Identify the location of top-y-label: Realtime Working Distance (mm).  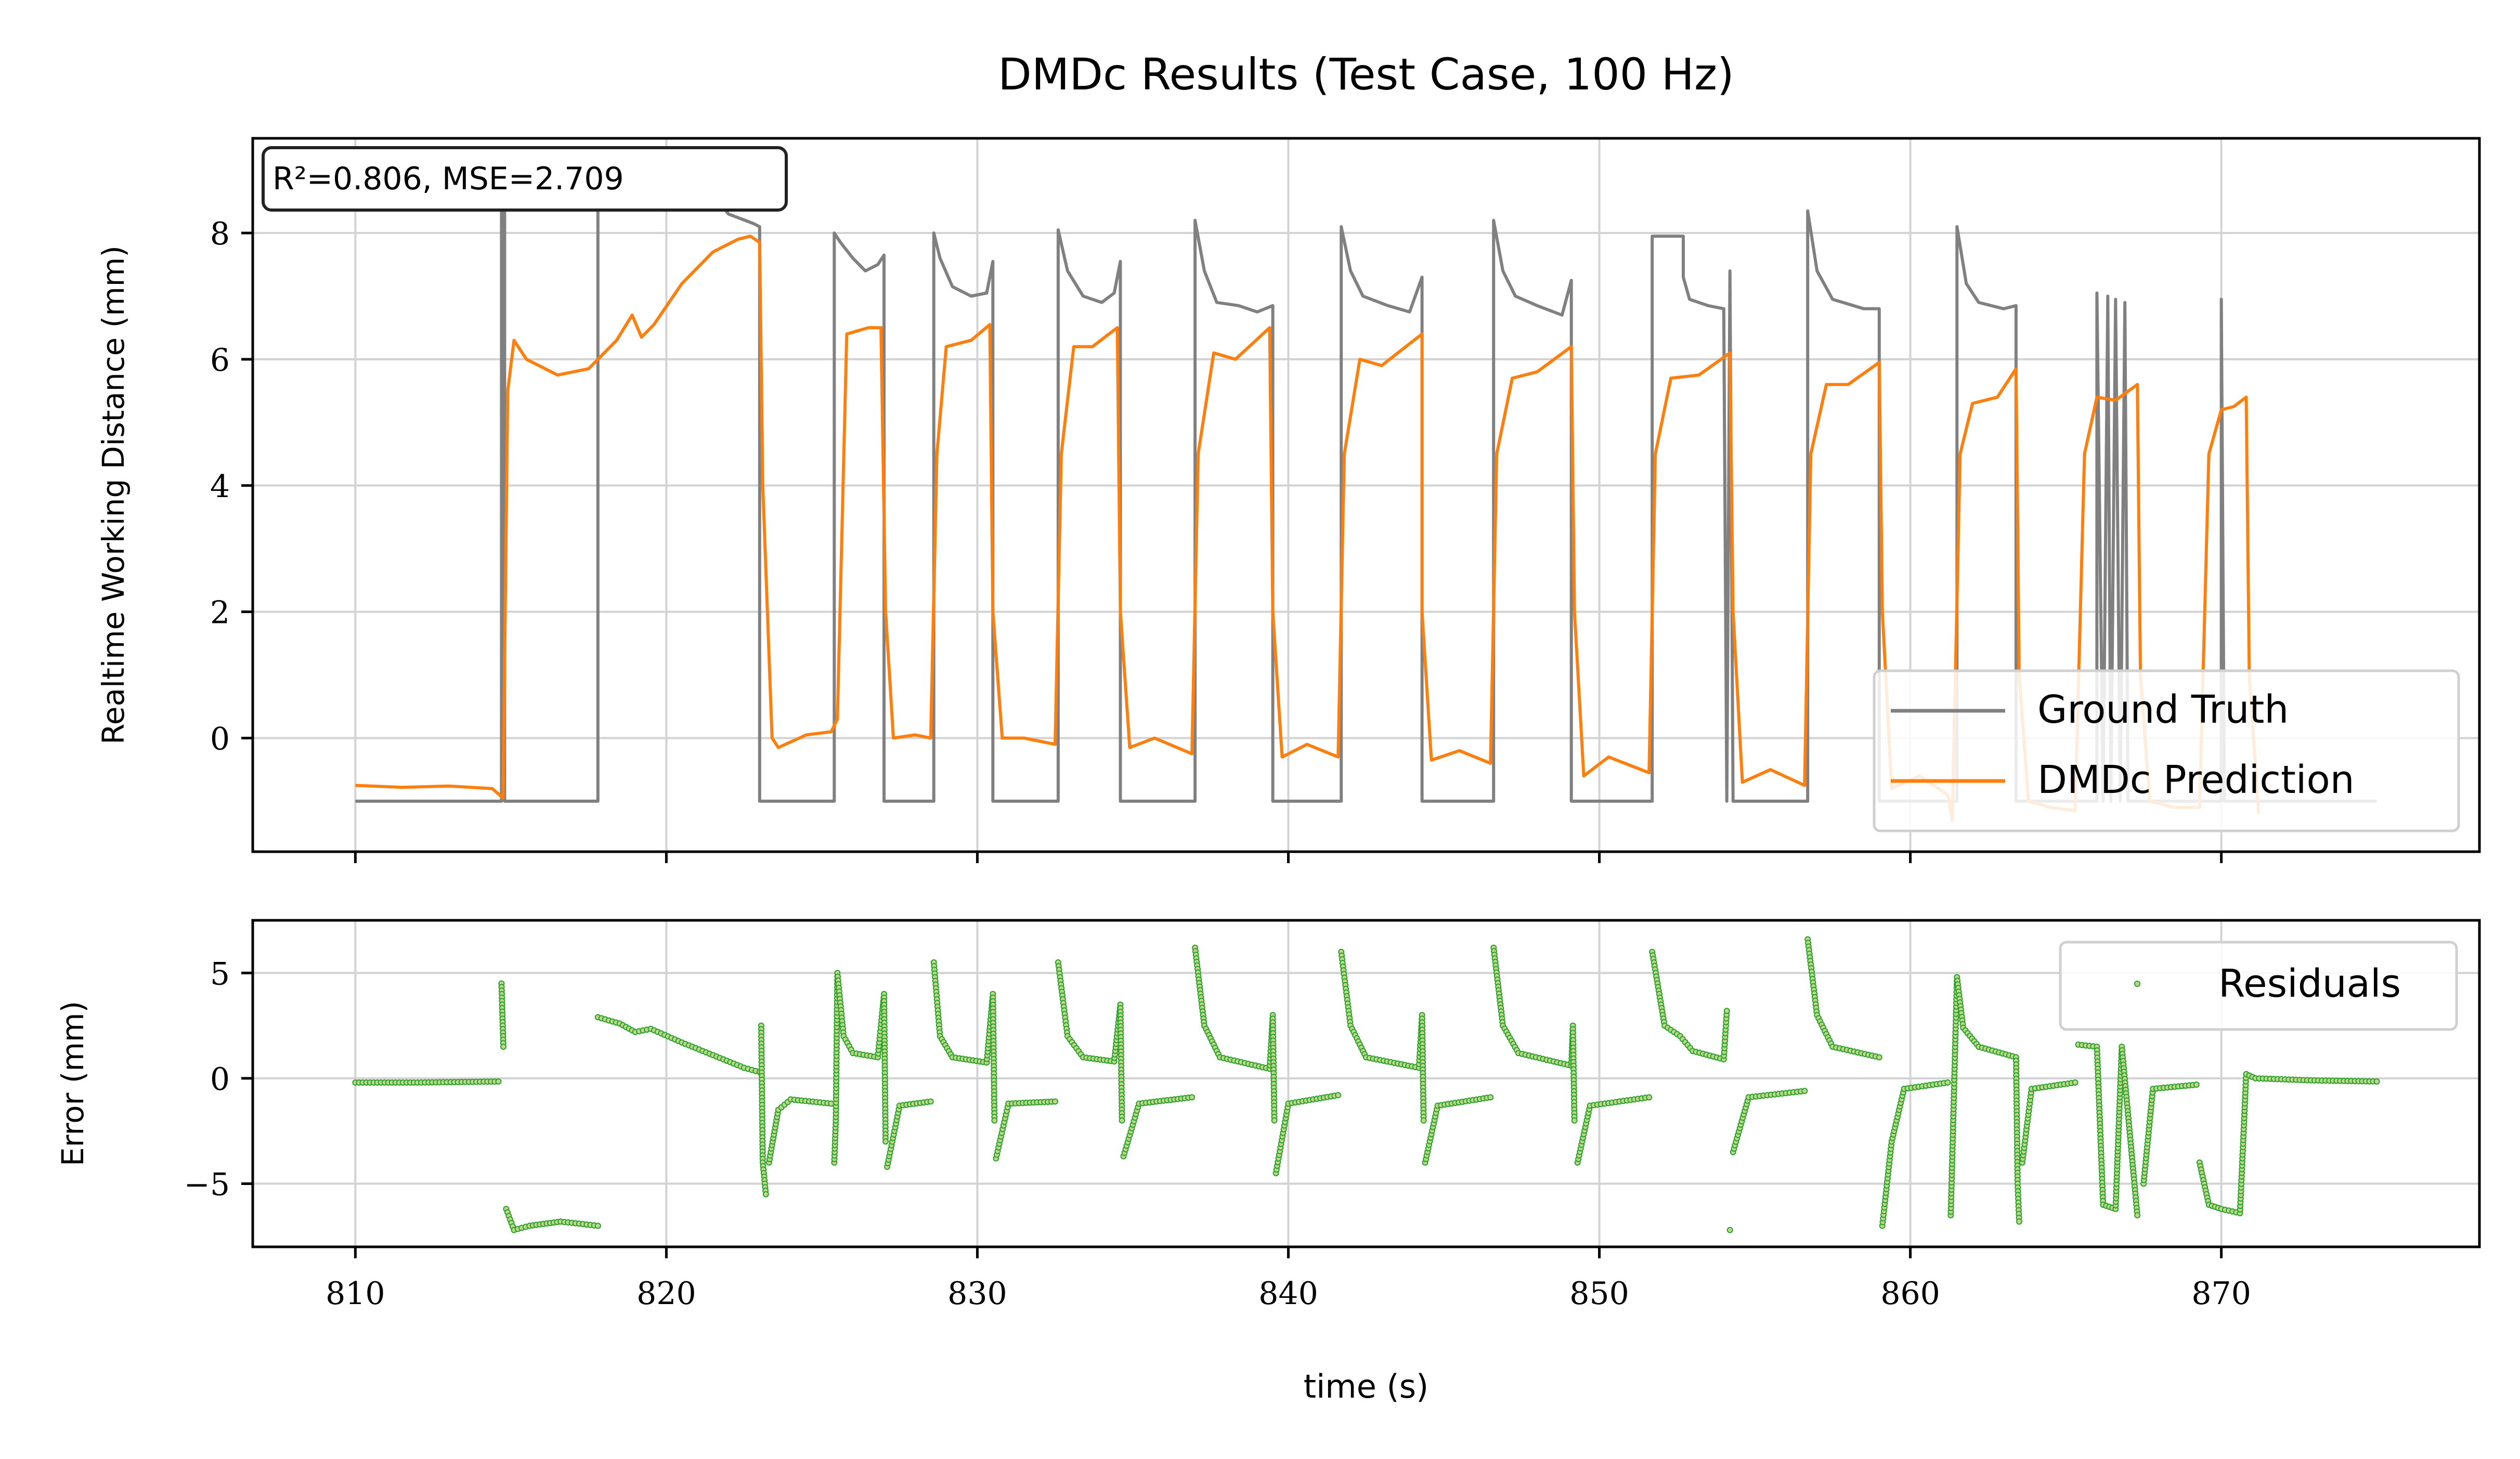
(113, 495).